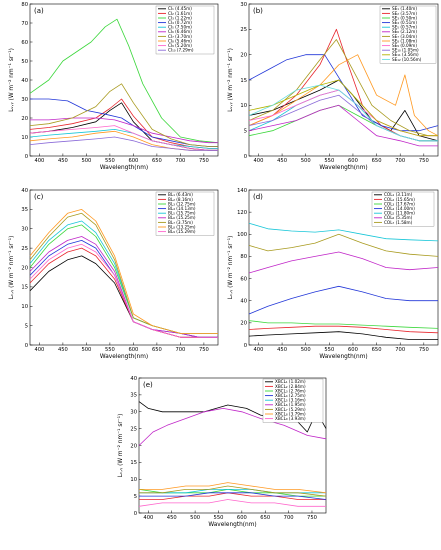 This screenshot has width=441, height=550. Describe the element at coordinates (180, 194) in the screenshot. I see `legend-entry: BL₁ (6.43m)` at that location.